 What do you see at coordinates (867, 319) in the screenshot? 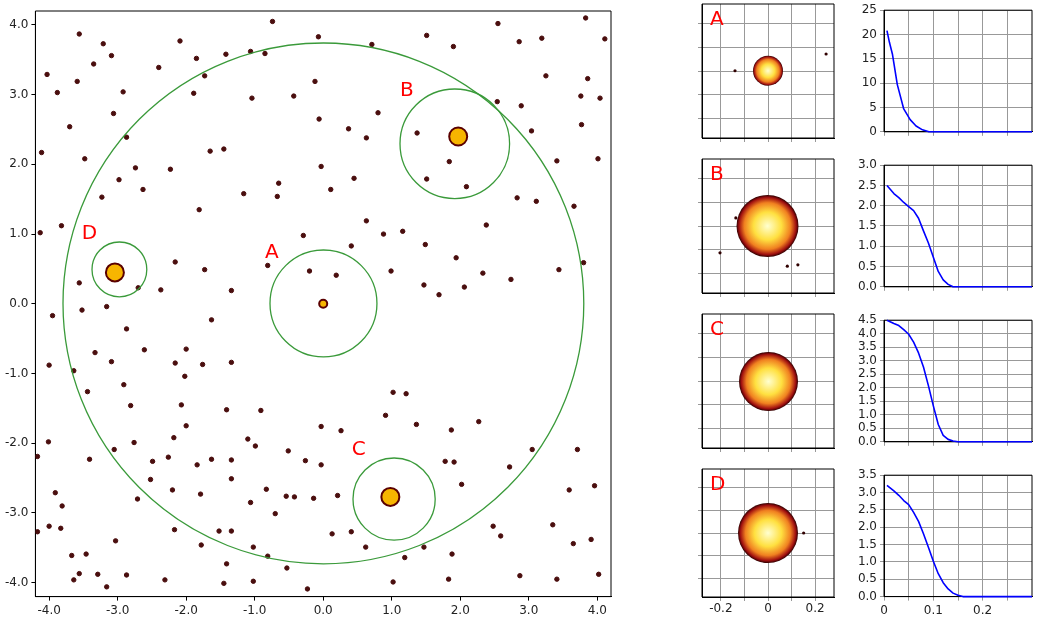
I see `y-tick-label: 4.5` at bounding box center [867, 319].